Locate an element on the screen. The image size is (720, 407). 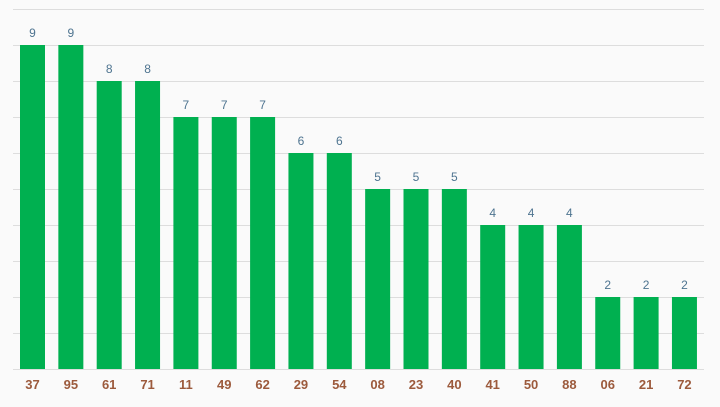
data-label-41: 4 is located at coordinates (492, 213).